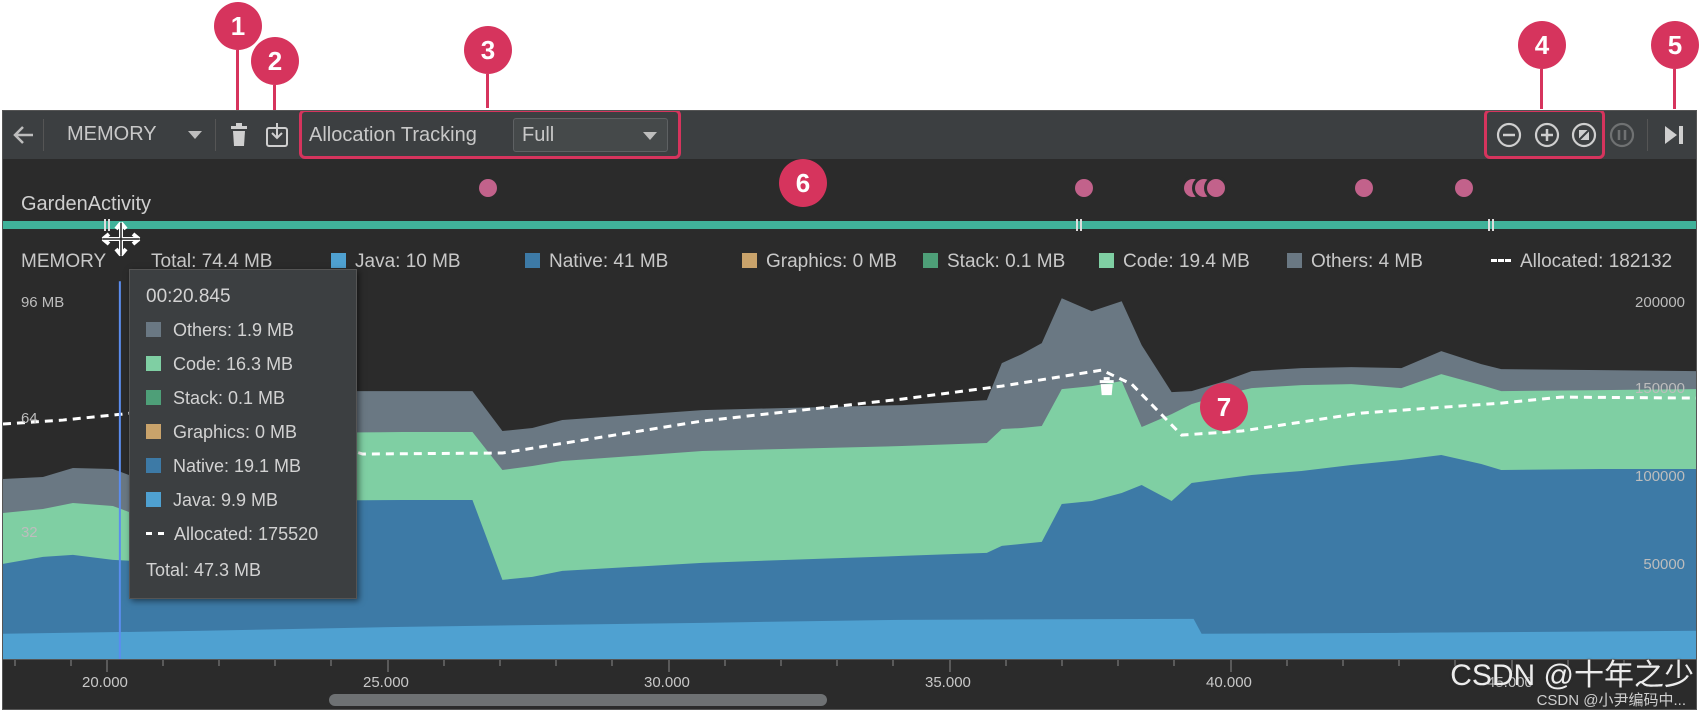 Image resolution: width=1700 pixels, height=712 pixels. Describe the element at coordinates (121, 239) in the screenshot. I see `move-cursor-icon` at that location.